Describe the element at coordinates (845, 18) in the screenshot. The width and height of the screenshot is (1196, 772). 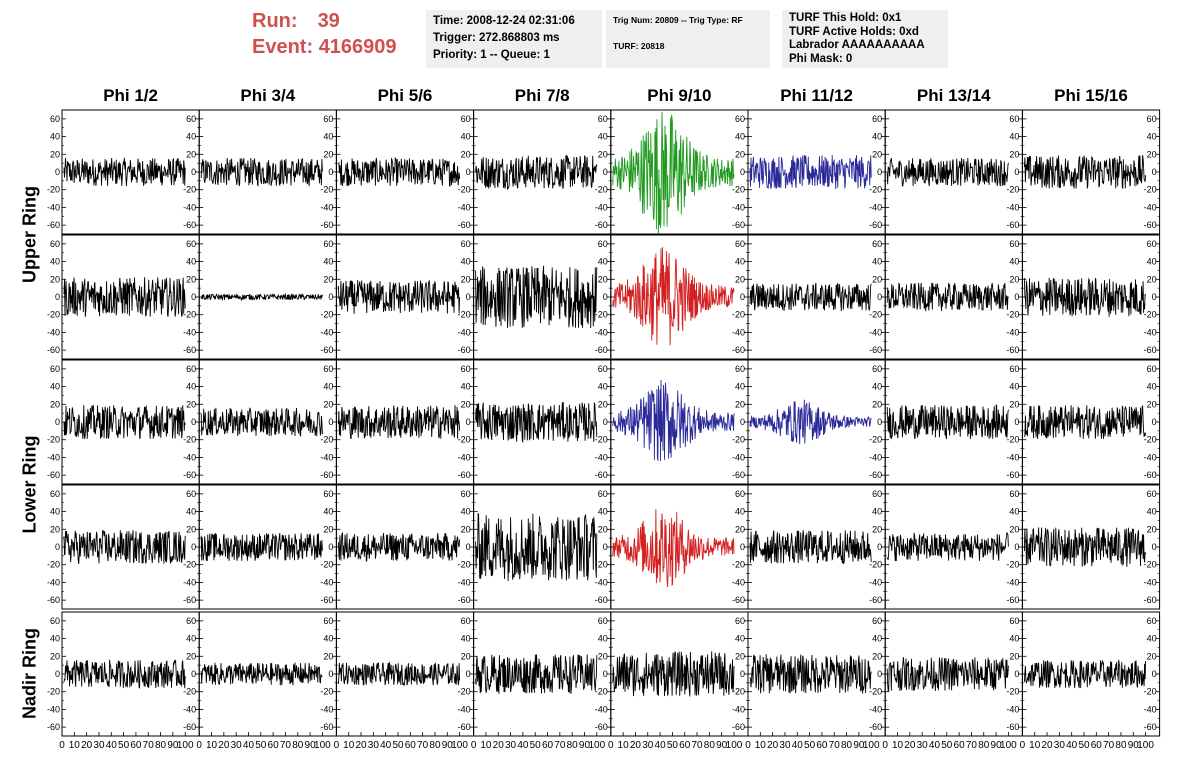
I see `turf-this-hold: TURF This Hold: 0x1` at that location.